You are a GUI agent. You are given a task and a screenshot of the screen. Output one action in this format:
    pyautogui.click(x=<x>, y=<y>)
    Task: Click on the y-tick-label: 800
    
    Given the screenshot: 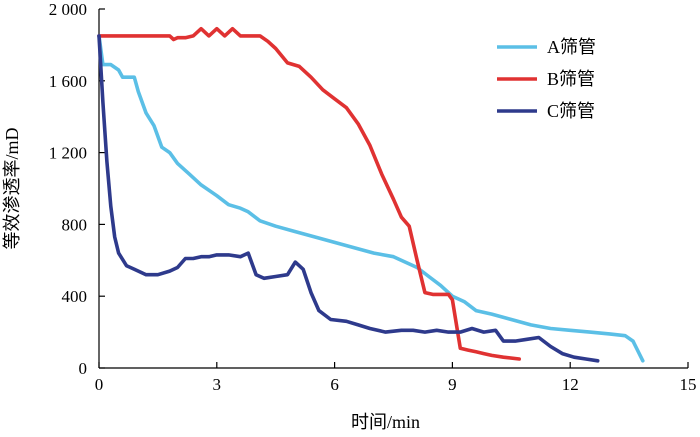 What is the action you would take?
    pyautogui.click(x=75, y=224)
    